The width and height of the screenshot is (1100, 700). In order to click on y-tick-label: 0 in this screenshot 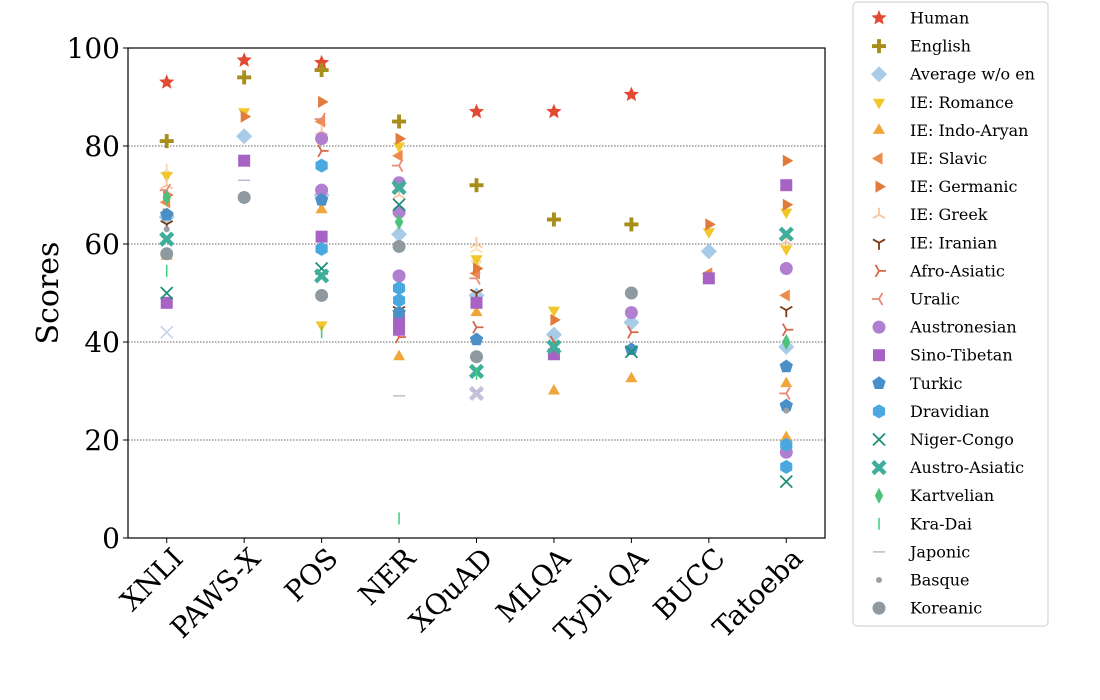, I will do `click(111, 538)`.